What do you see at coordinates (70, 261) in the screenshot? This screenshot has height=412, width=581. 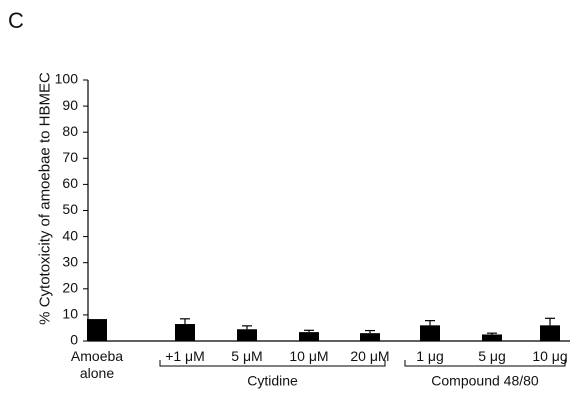 I see `y-tick-label: 30` at bounding box center [70, 261].